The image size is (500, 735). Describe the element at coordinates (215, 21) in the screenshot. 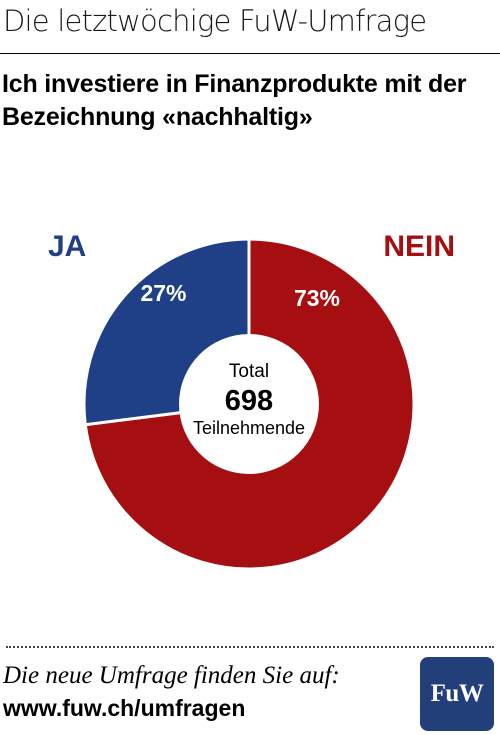

I see `page-title: Die letztwöchige FuW-Umfrage` at that location.